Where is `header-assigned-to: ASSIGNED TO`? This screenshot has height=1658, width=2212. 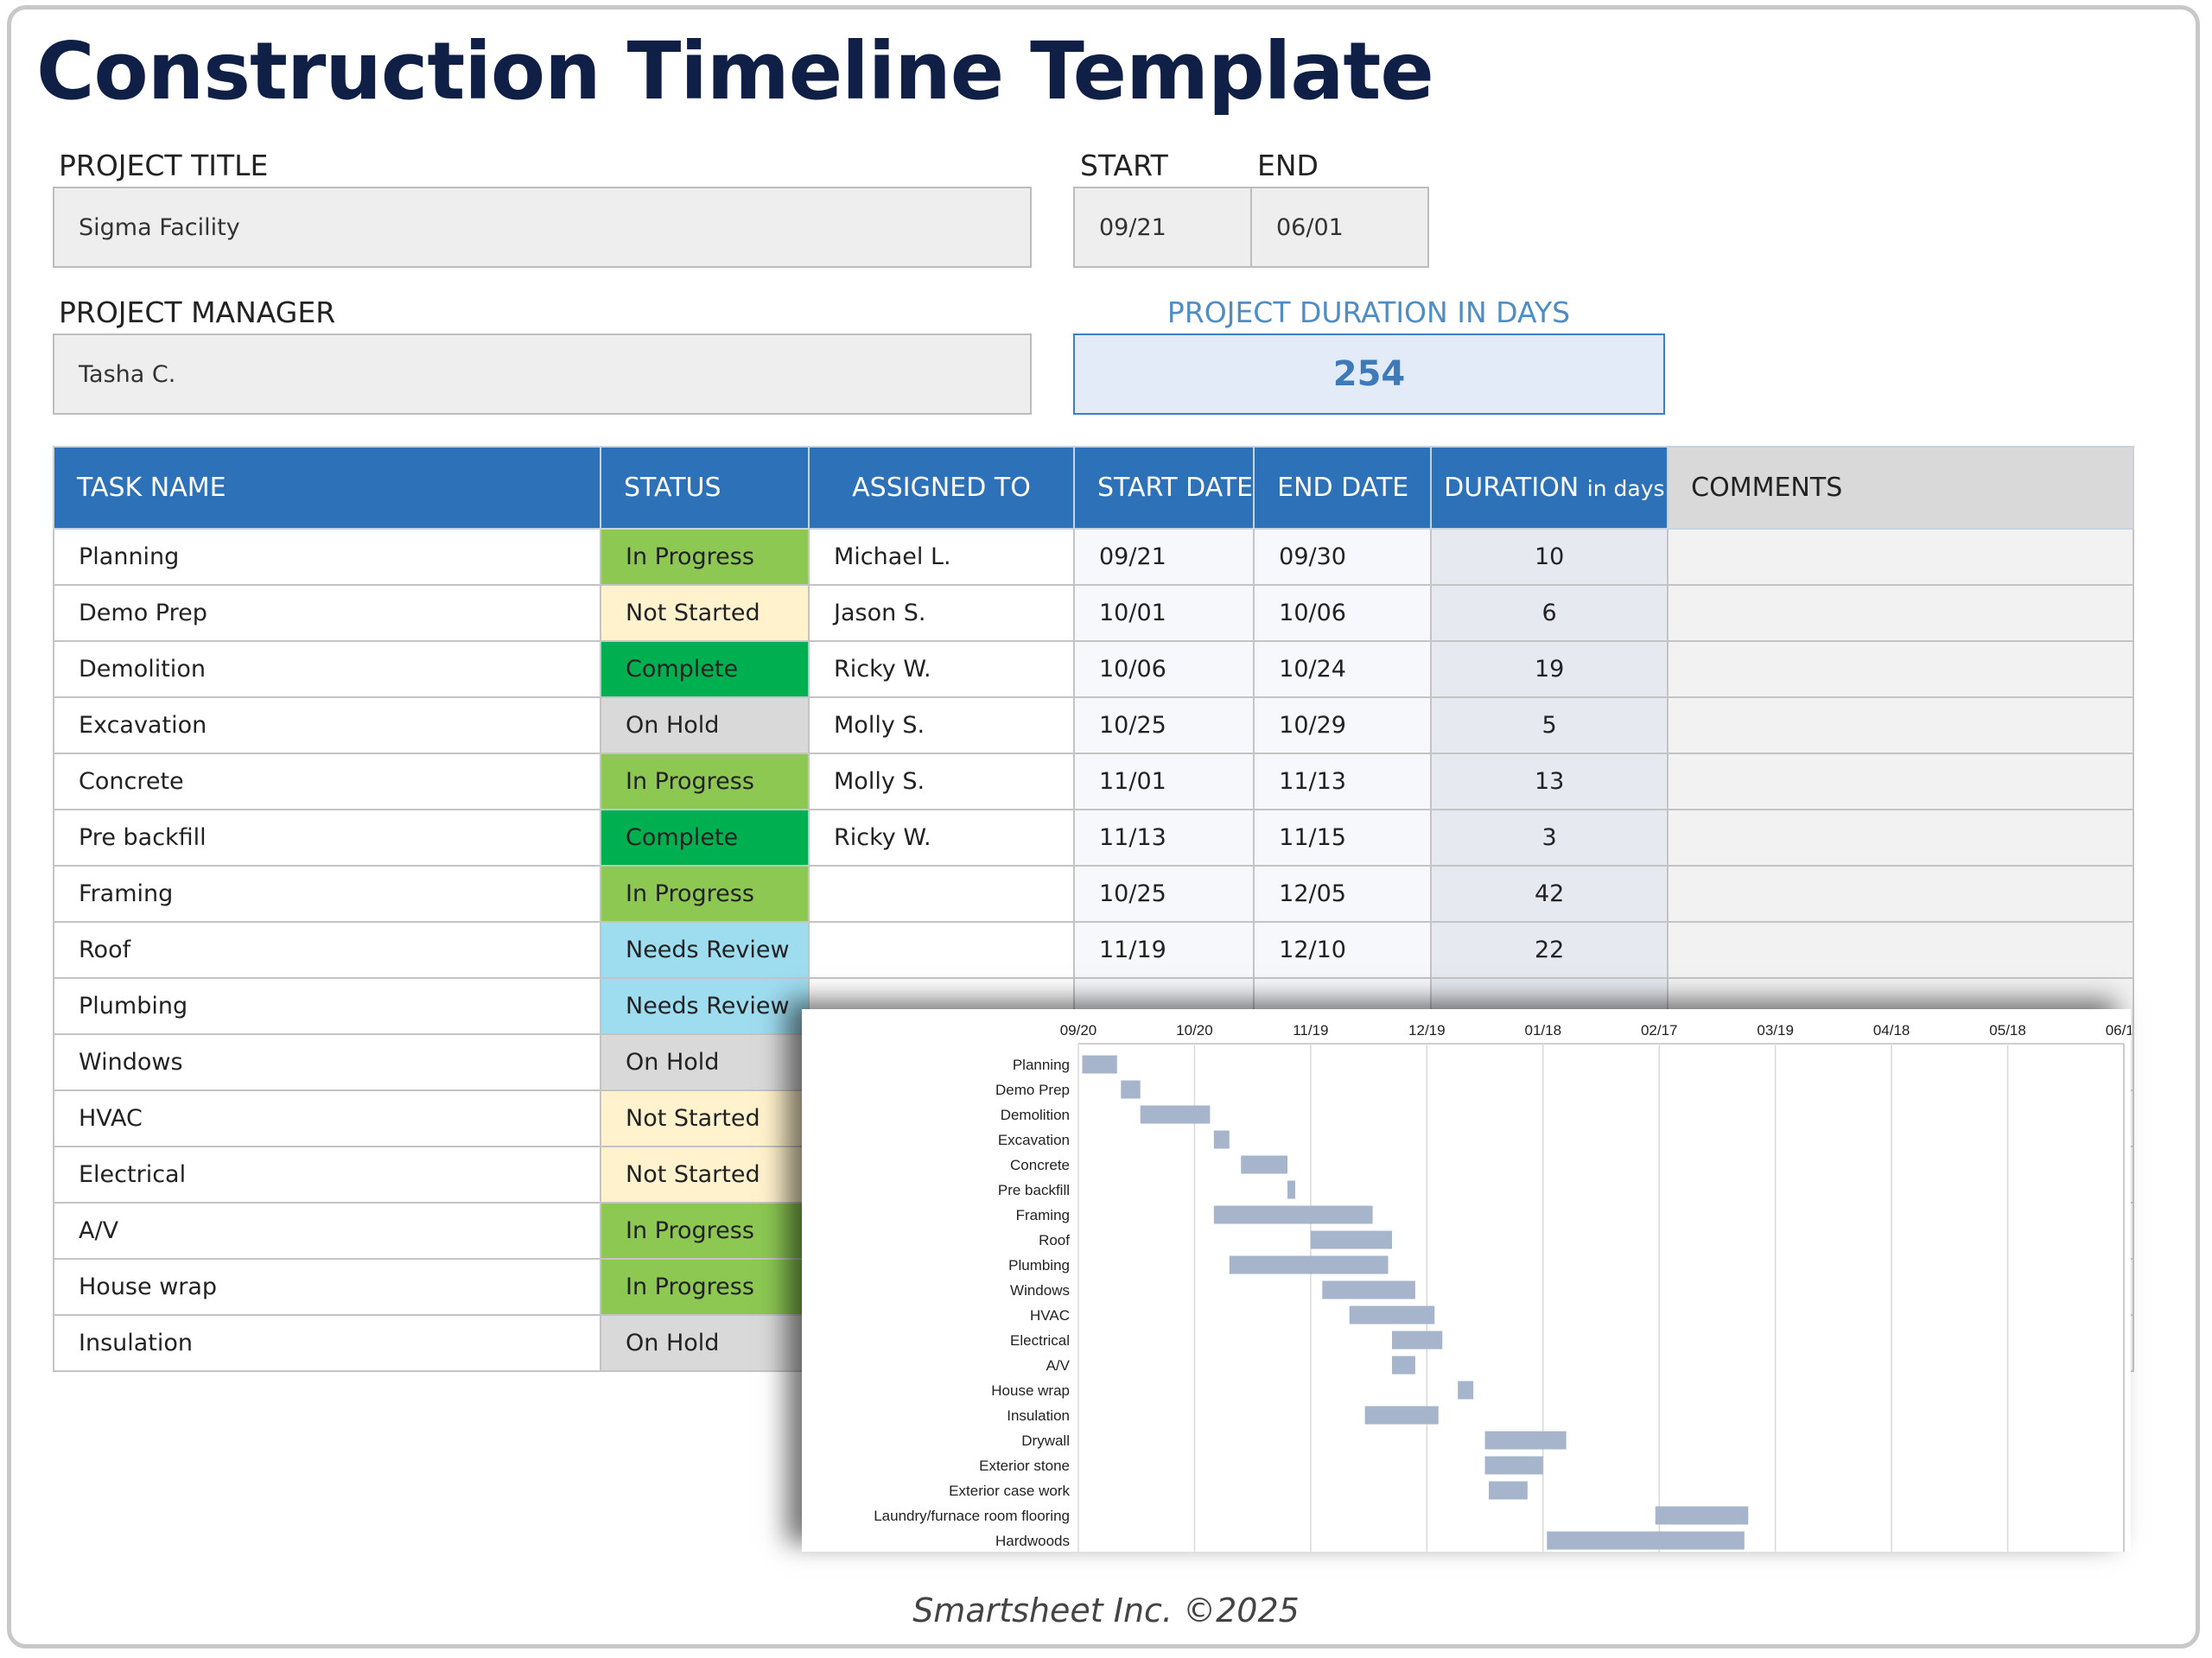 header-assigned-to: ASSIGNED TO is located at coordinates (941, 488).